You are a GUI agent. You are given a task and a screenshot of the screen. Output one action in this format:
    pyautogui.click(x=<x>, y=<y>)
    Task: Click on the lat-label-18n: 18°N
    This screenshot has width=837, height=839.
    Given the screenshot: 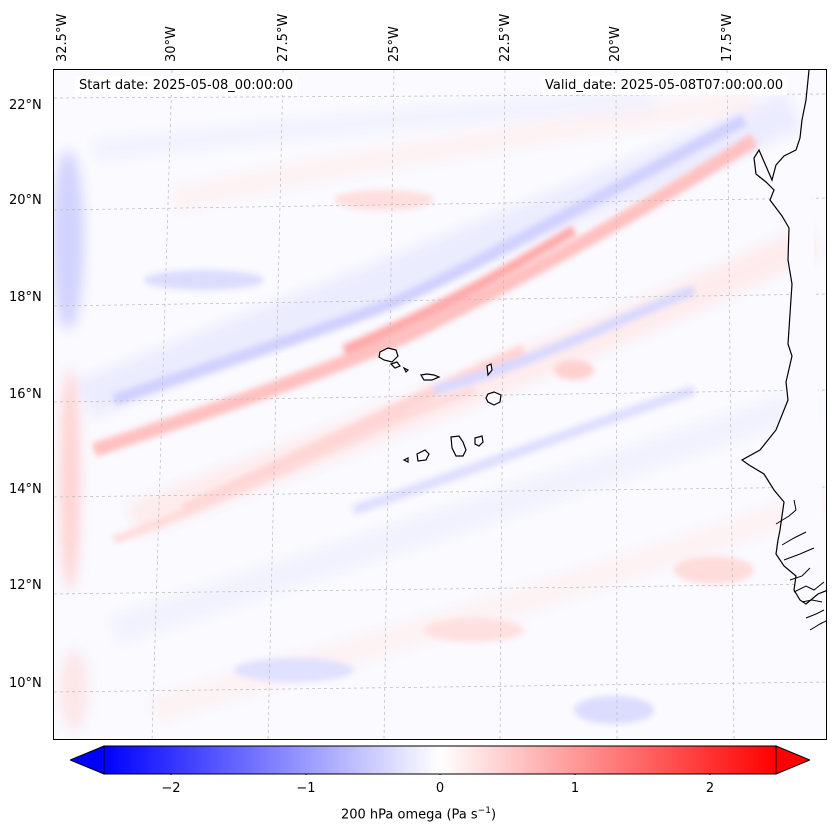 What is the action you would take?
    pyautogui.click(x=25, y=297)
    